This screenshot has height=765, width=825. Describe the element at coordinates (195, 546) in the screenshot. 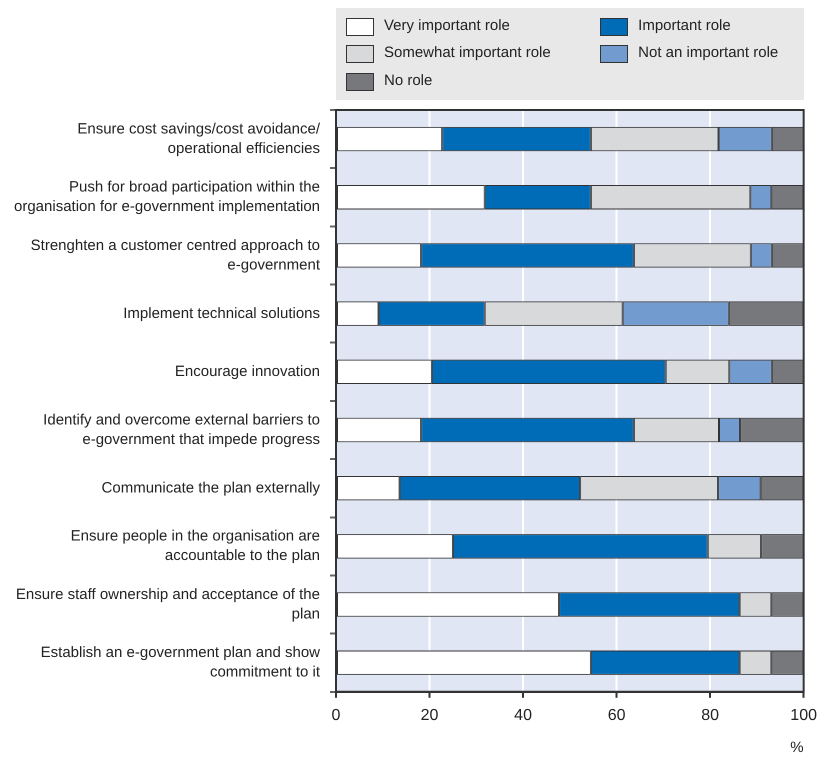

I see `y-tick-label: Ensure people in the organisation are accountable to the plan` at that location.